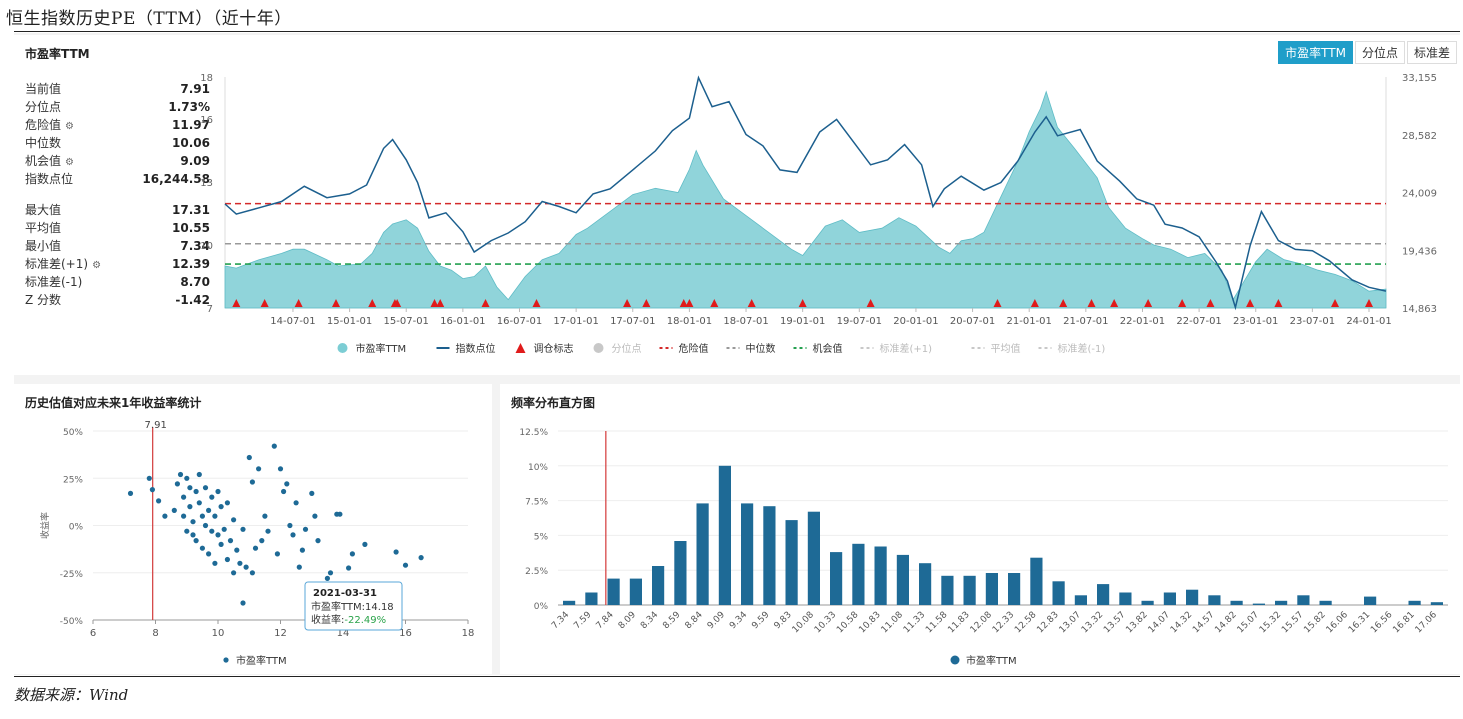 This screenshot has width=1463, height=719. I want to click on y-right-tick-label: 19,436, so click(1419, 251).